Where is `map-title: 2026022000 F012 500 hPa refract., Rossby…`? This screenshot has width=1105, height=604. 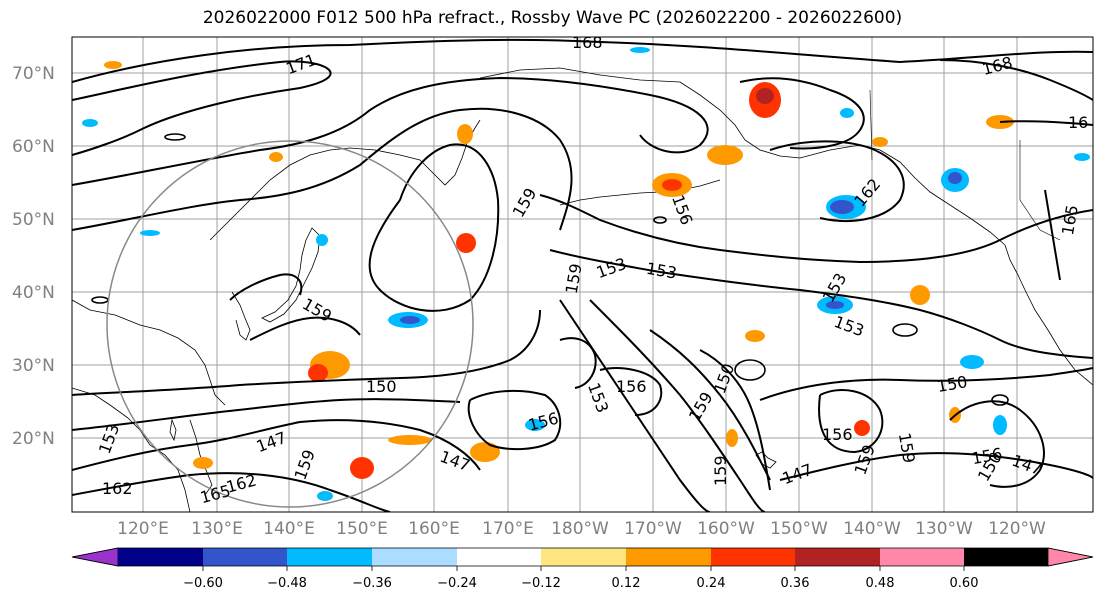 map-title: 2026022000 F012 500 hPa refract., Rossby… is located at coordinates (552, 18).